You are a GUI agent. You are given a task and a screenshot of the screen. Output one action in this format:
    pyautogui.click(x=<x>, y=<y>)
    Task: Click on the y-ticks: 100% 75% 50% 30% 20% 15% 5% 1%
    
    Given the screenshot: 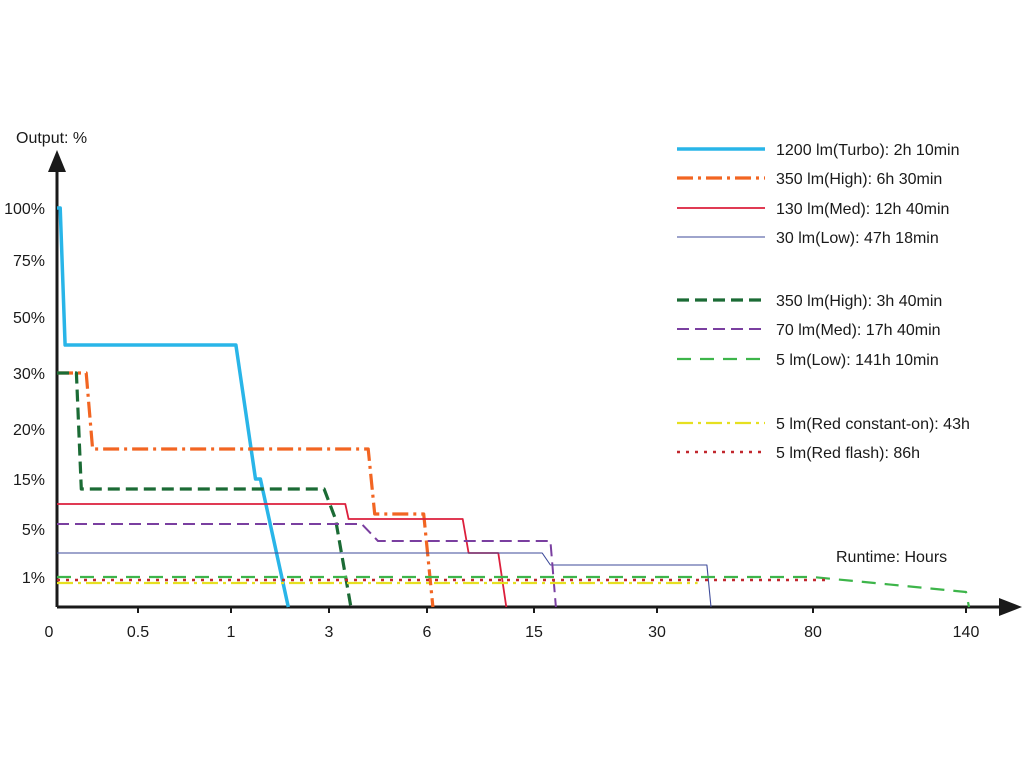 What is the action you would take?
    pyautogui.click(x=24, y=394)
    